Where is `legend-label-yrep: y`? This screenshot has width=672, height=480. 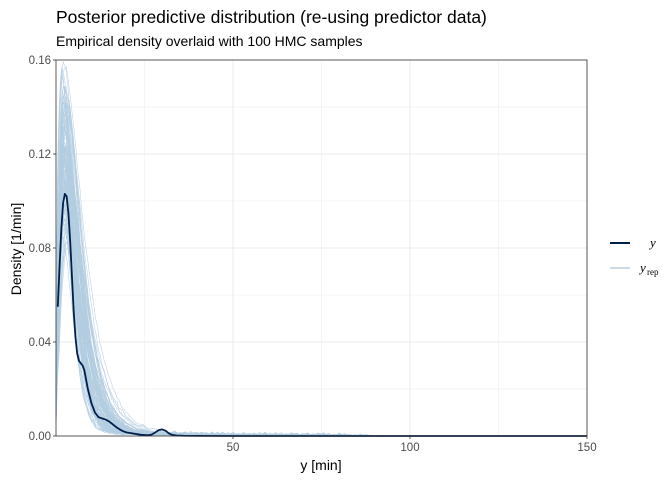
legend-label-yrep: y is located at coordinates (642, 267).